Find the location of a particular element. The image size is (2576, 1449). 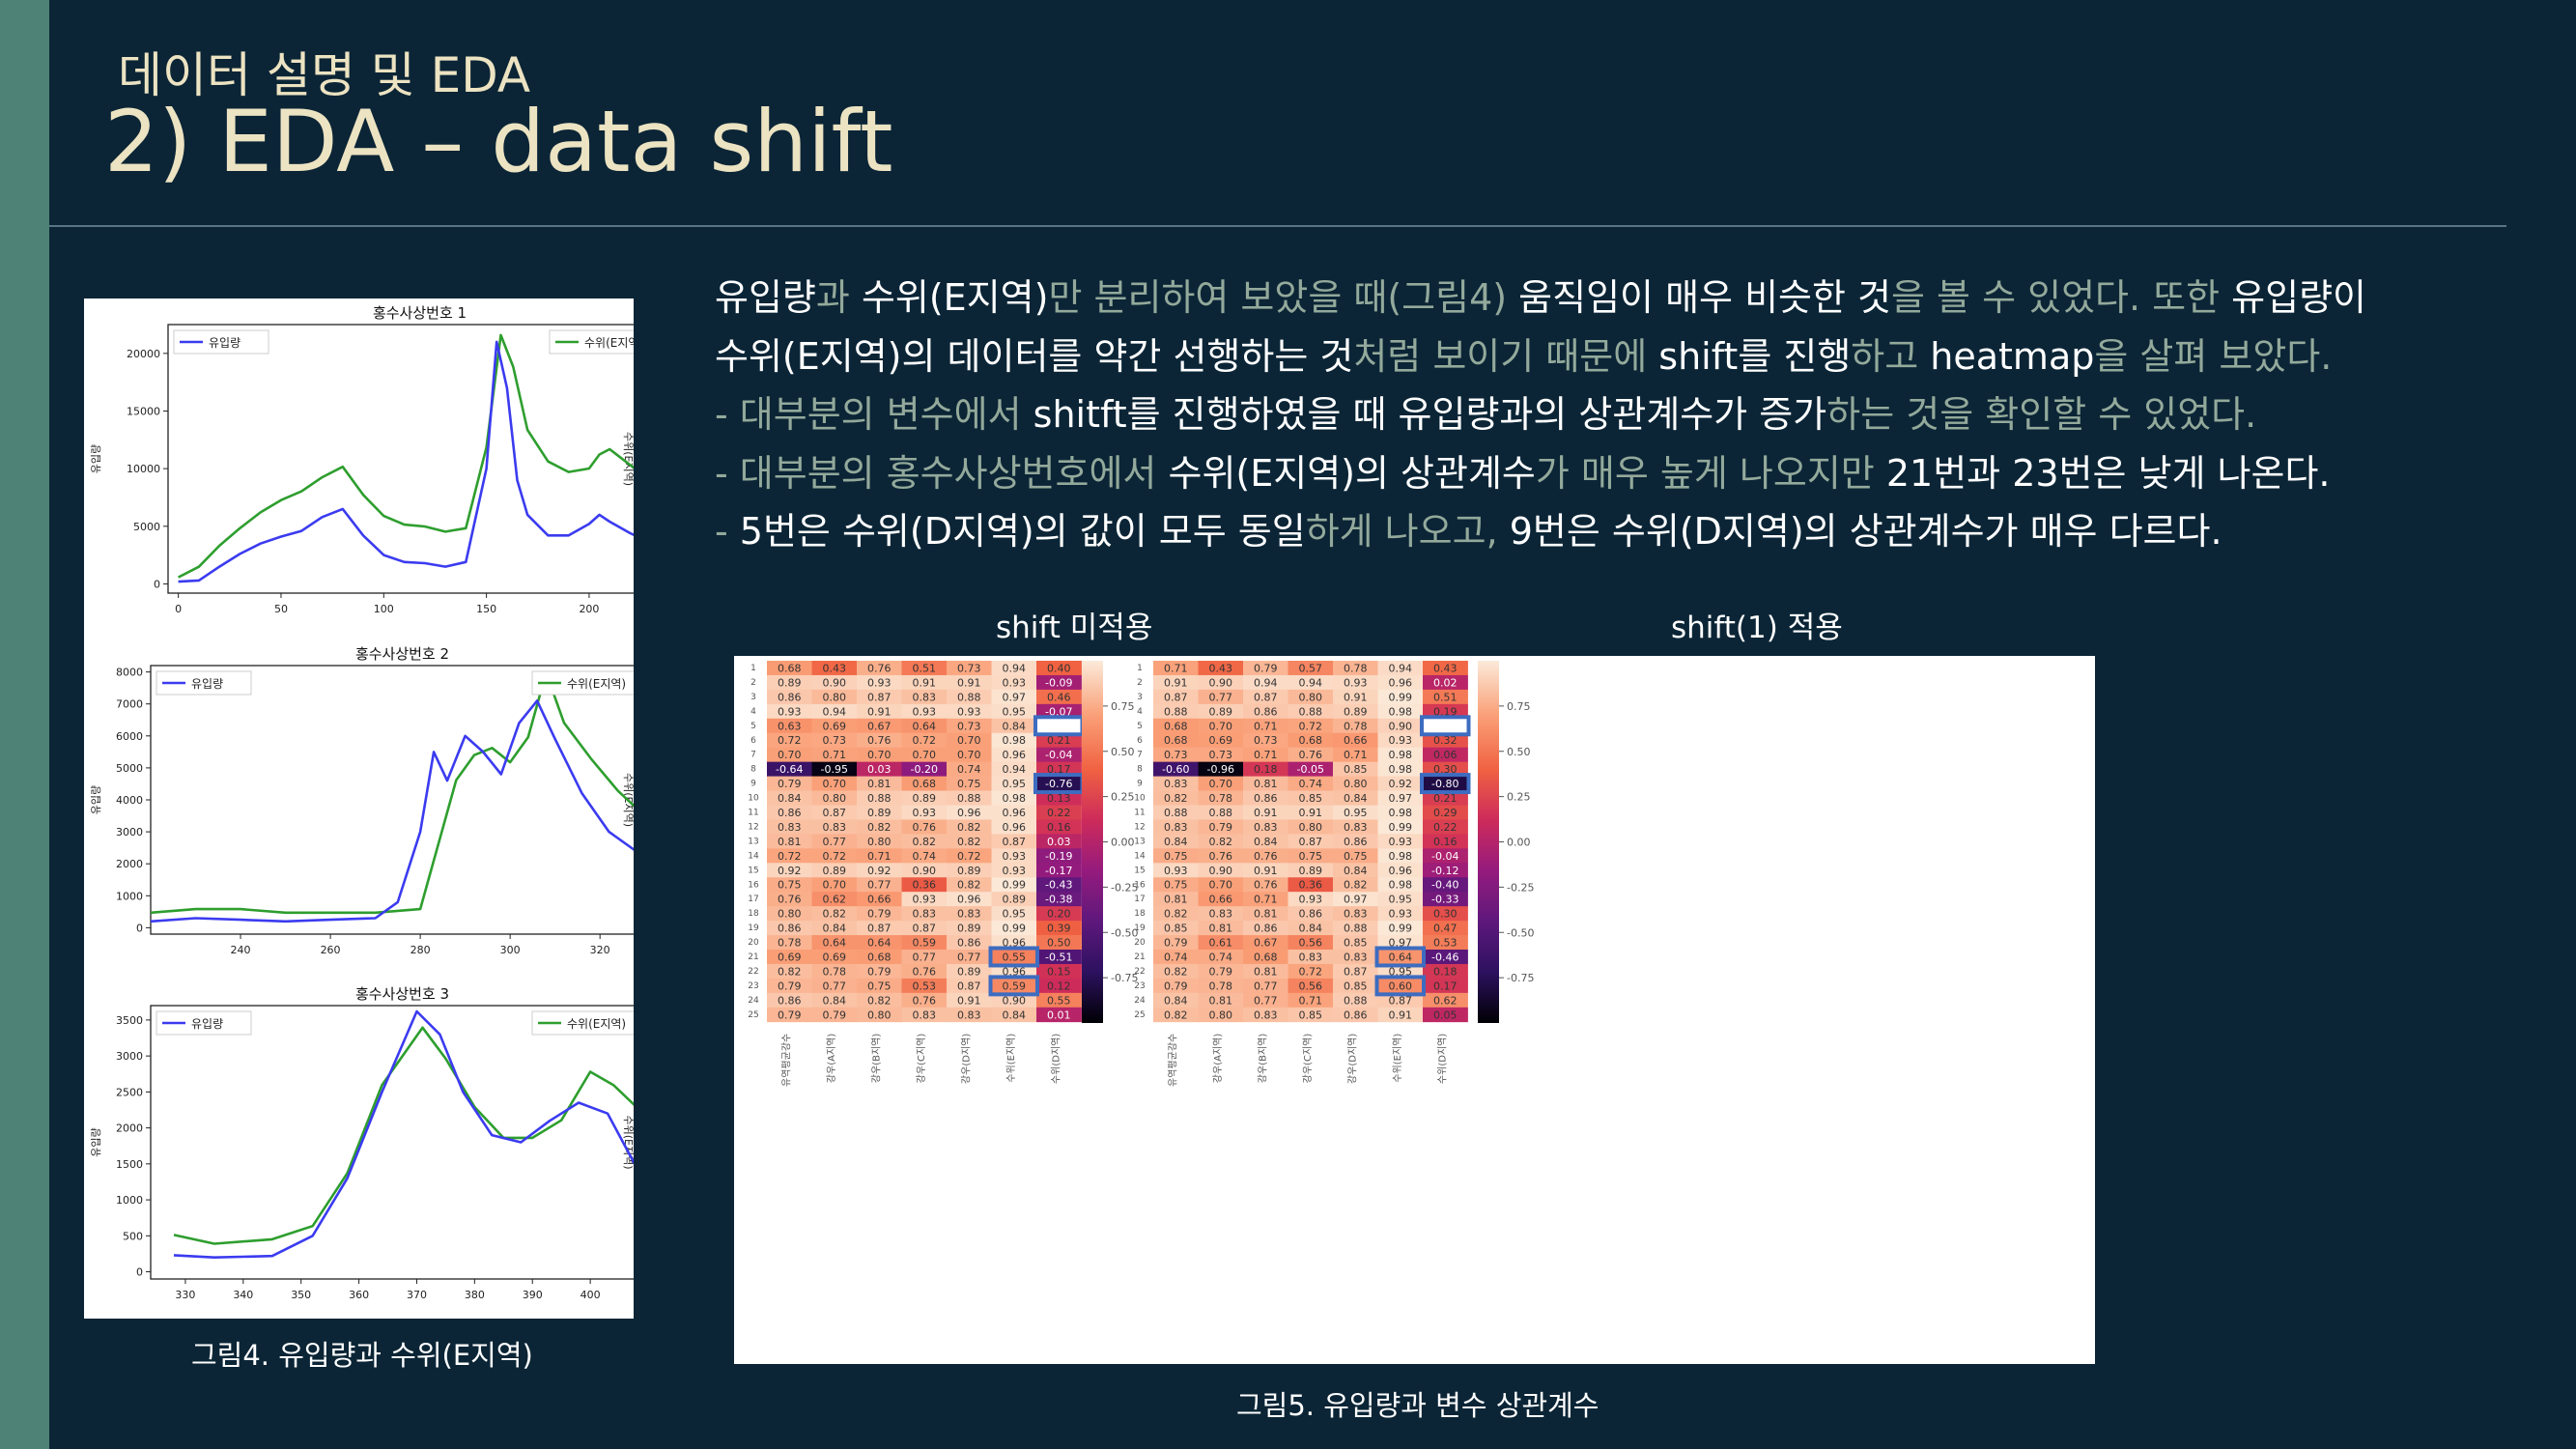

y-tick-label-left: 1000 is located at coordinates (129, 896).